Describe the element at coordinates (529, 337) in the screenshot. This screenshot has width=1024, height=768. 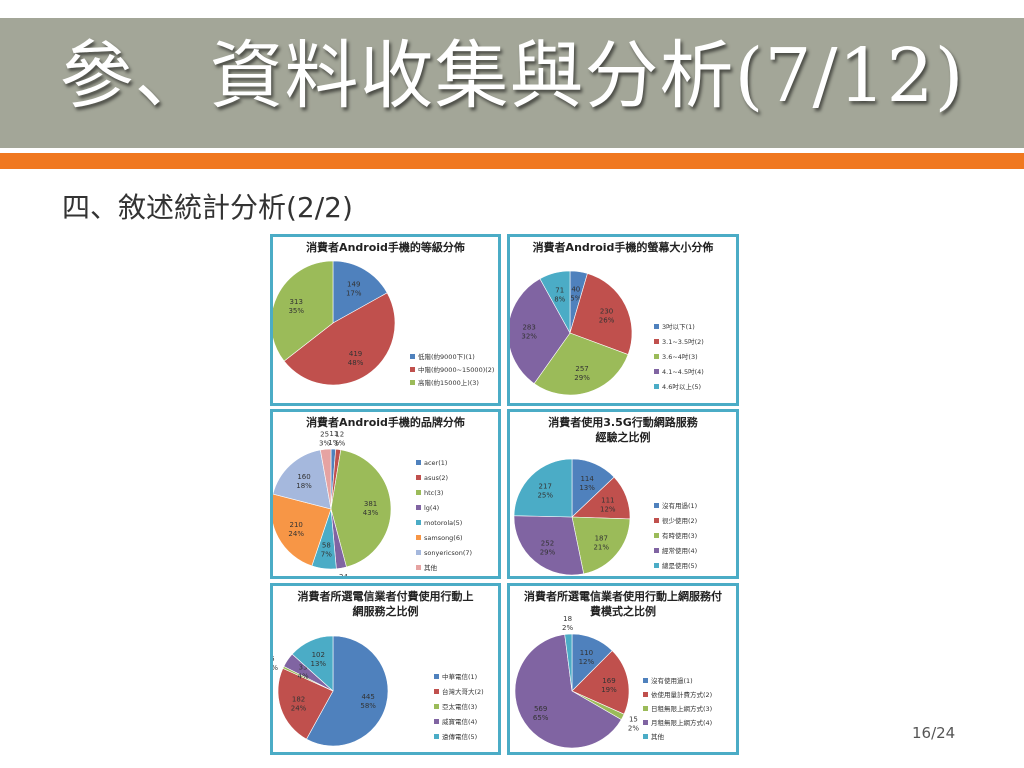
I see `slice-percent-label: 32%` at that location.